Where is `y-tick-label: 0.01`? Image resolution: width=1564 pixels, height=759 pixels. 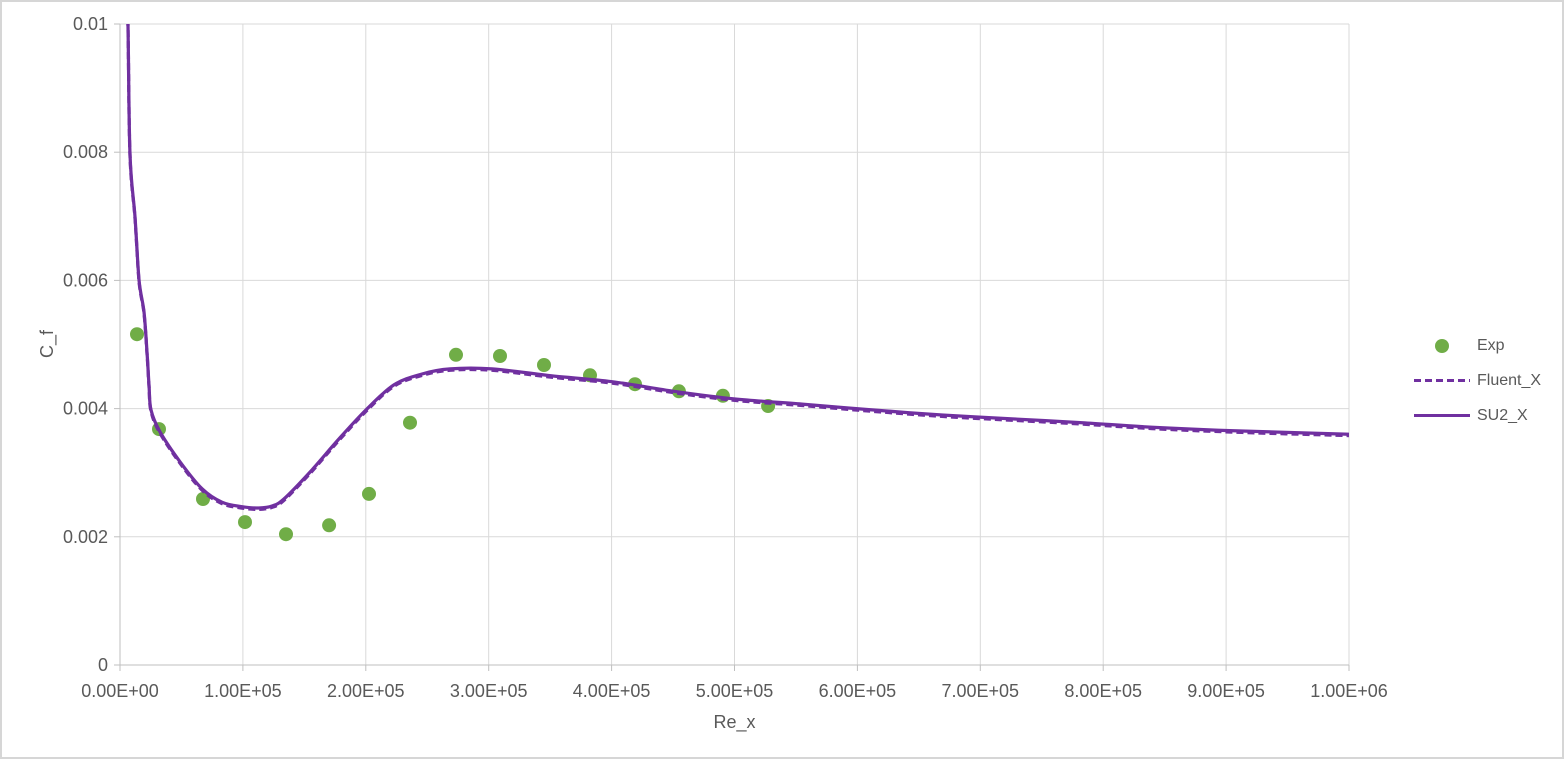
y-tick-label: 0.01 is located at coordinates (90, 24).